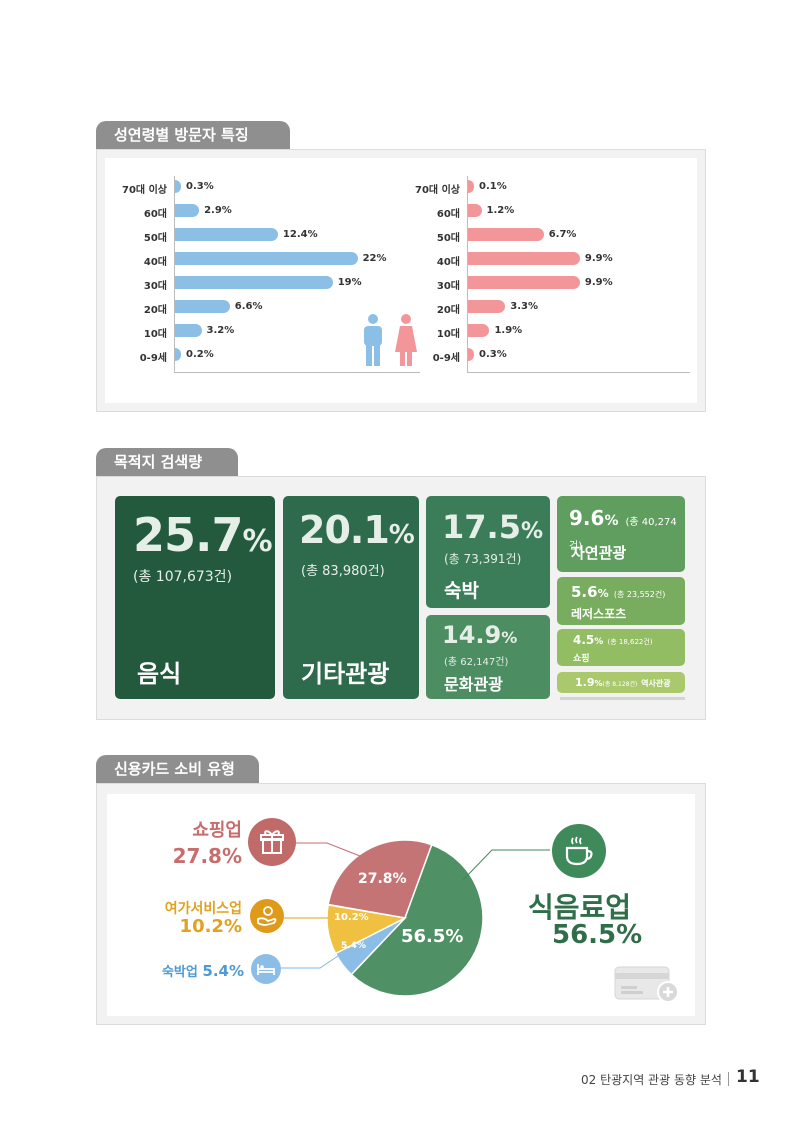 This screenshot has height=1132, width=800. What do you see at coordinates (493, 354) in the screenshot?
I see `female-value: 0.3%` at bounding box center [493, 354].